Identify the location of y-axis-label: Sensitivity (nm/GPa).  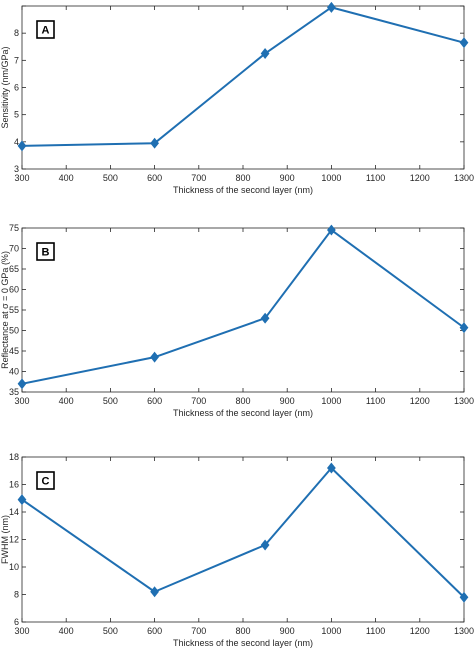
(5, 87).